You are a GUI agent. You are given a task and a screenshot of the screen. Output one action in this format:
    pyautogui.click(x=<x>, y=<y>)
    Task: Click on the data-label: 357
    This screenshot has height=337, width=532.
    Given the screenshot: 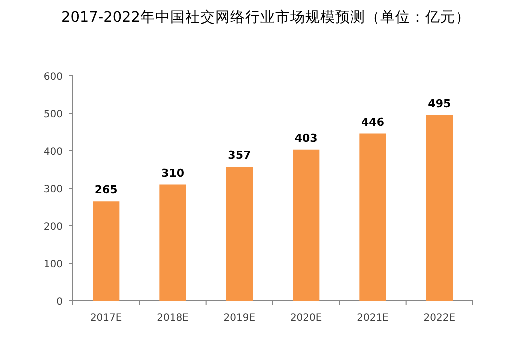 What is the action you would take?
    pyautogui.click(x=240, y=155)
    